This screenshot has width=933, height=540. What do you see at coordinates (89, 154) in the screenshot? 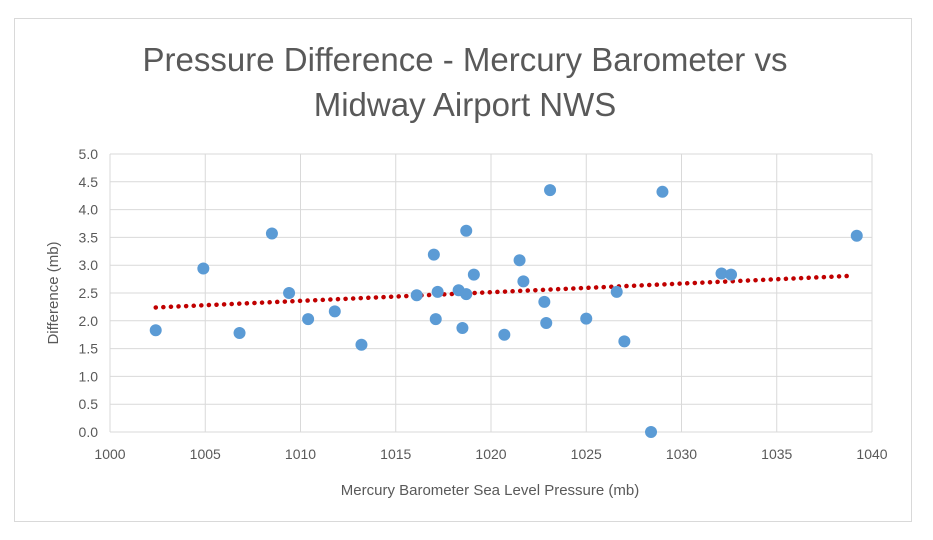
I see `y-tick-label: 5.0` at bounding box center [89, 154].